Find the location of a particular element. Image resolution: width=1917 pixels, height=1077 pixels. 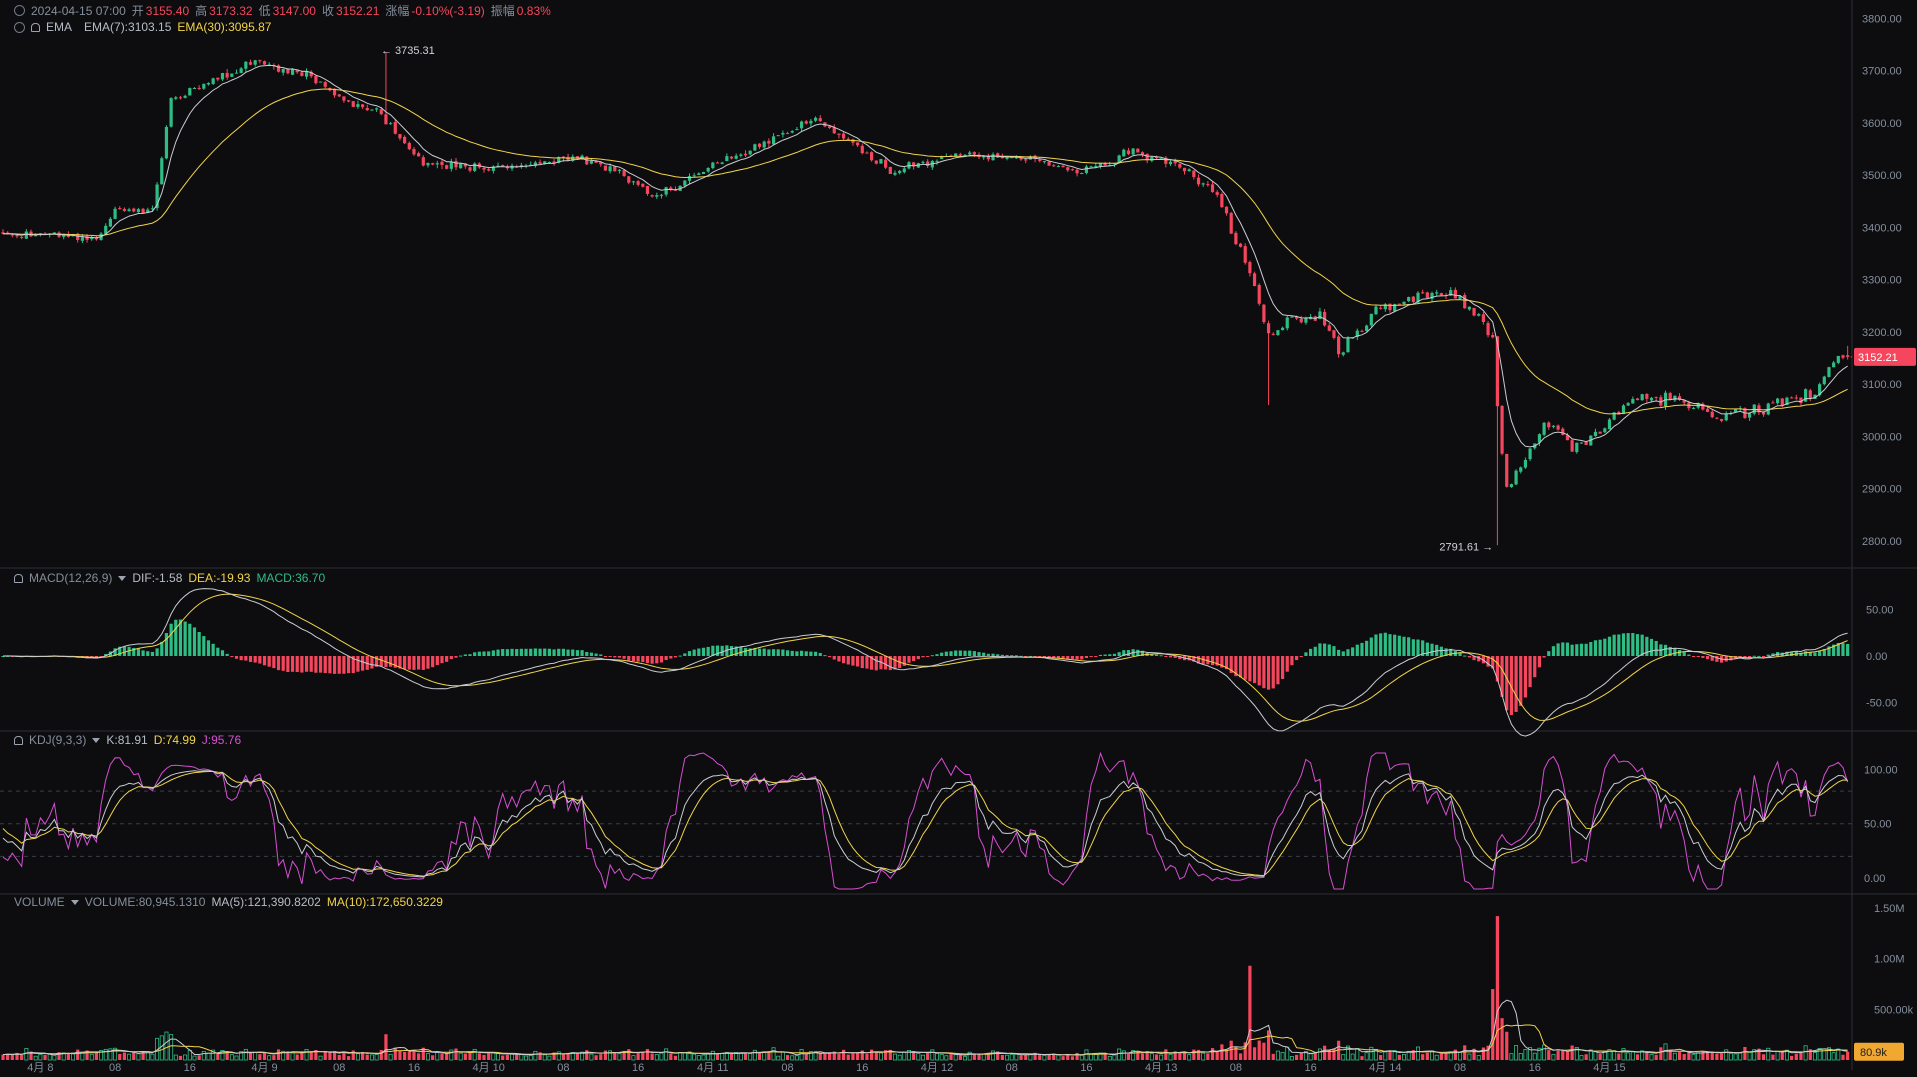

low-value: 3147.00 is located at coordinates (294, 10).